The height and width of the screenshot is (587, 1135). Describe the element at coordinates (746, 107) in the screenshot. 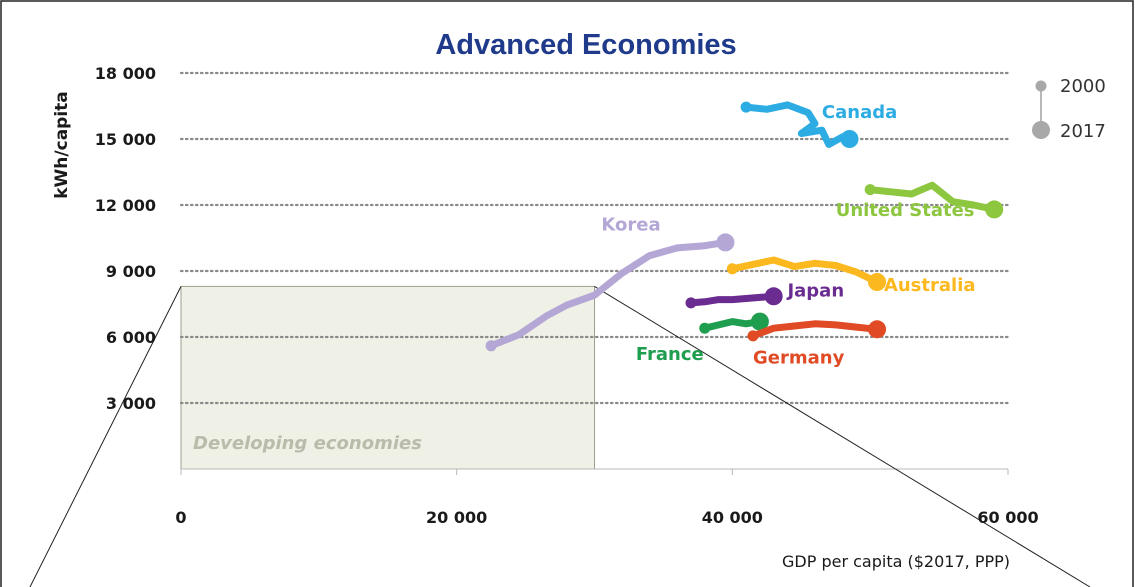

I see `series-start-canada` at that location.